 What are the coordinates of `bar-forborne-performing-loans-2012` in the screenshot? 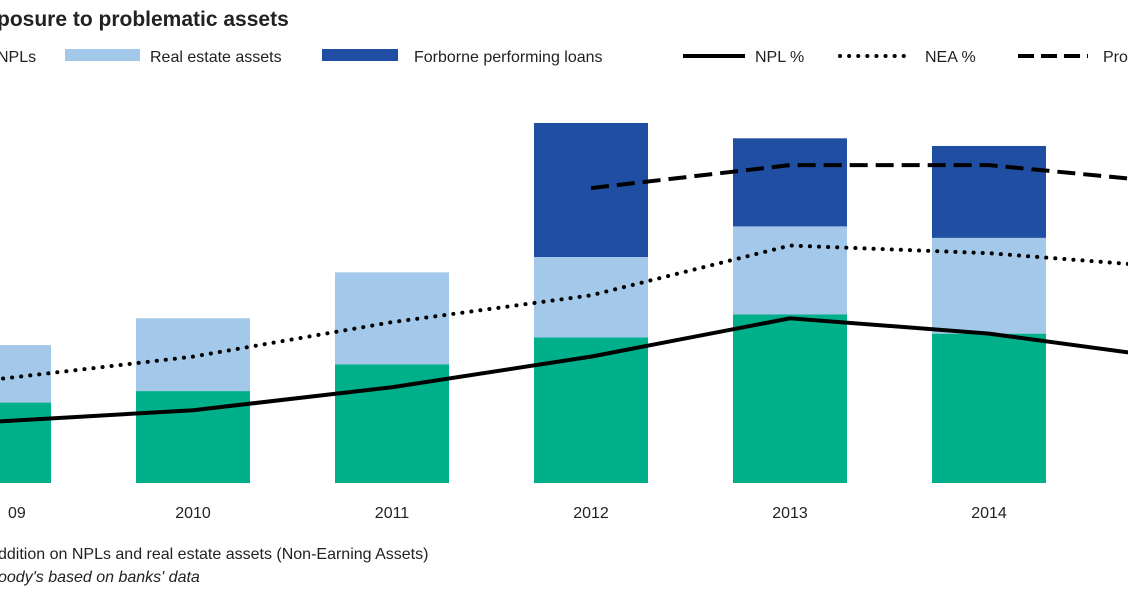 It's located at (591, 190).